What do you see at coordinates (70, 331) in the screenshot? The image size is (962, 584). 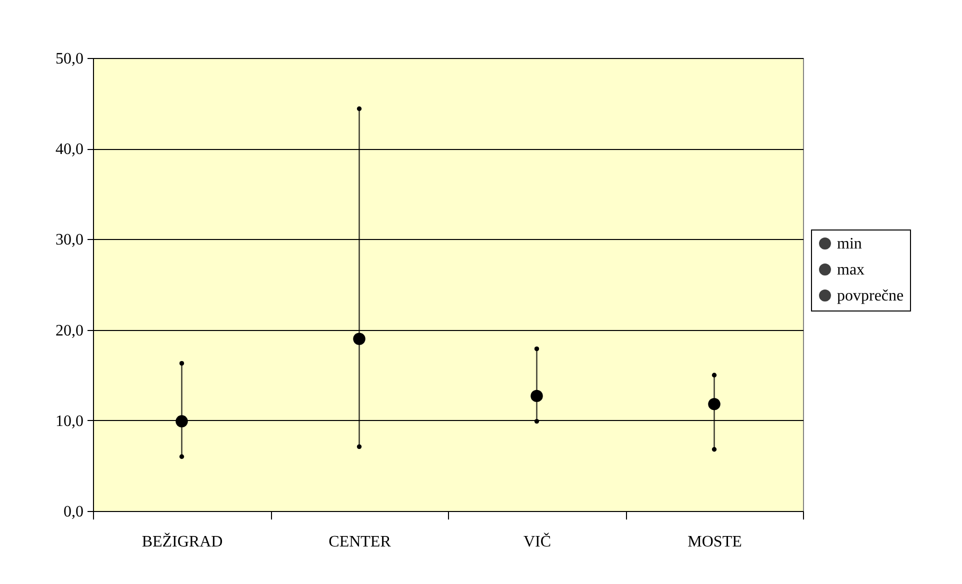 I see `y-tick-label: 20,0` at bounding box center [70, 331].